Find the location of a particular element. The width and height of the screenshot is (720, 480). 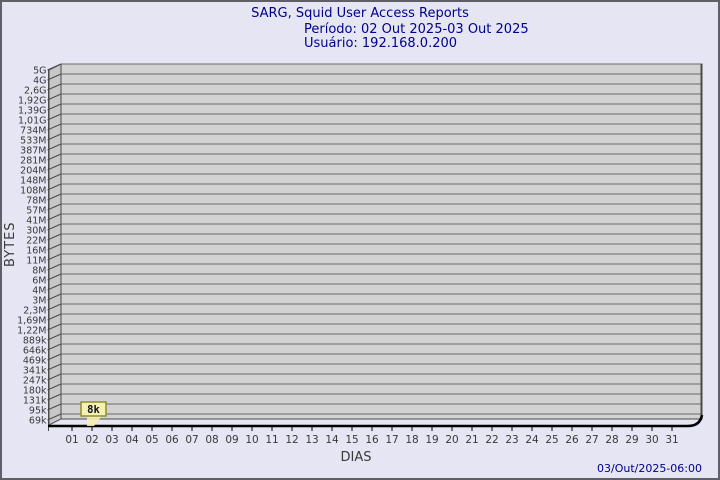

y-tick-label: 533M is located at coordinates (33, 140).